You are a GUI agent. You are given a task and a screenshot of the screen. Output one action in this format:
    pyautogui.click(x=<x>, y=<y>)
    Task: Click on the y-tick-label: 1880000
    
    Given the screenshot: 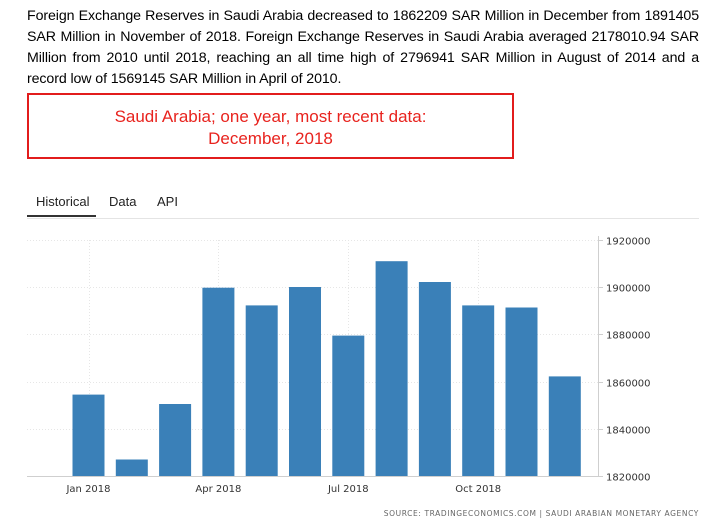 What is the action you would take?
    pyautogui.click(x=628, y=336)
    